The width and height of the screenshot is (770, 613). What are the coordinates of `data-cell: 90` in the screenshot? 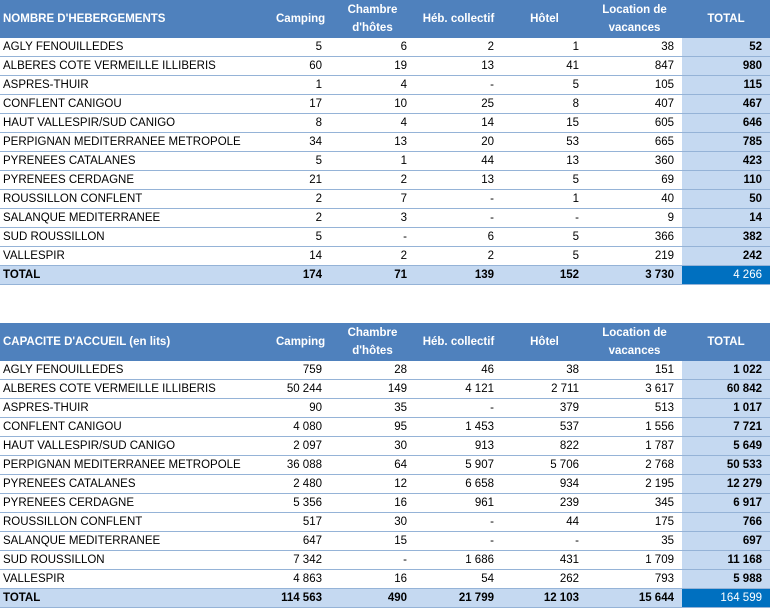 It's located at (300, 408).